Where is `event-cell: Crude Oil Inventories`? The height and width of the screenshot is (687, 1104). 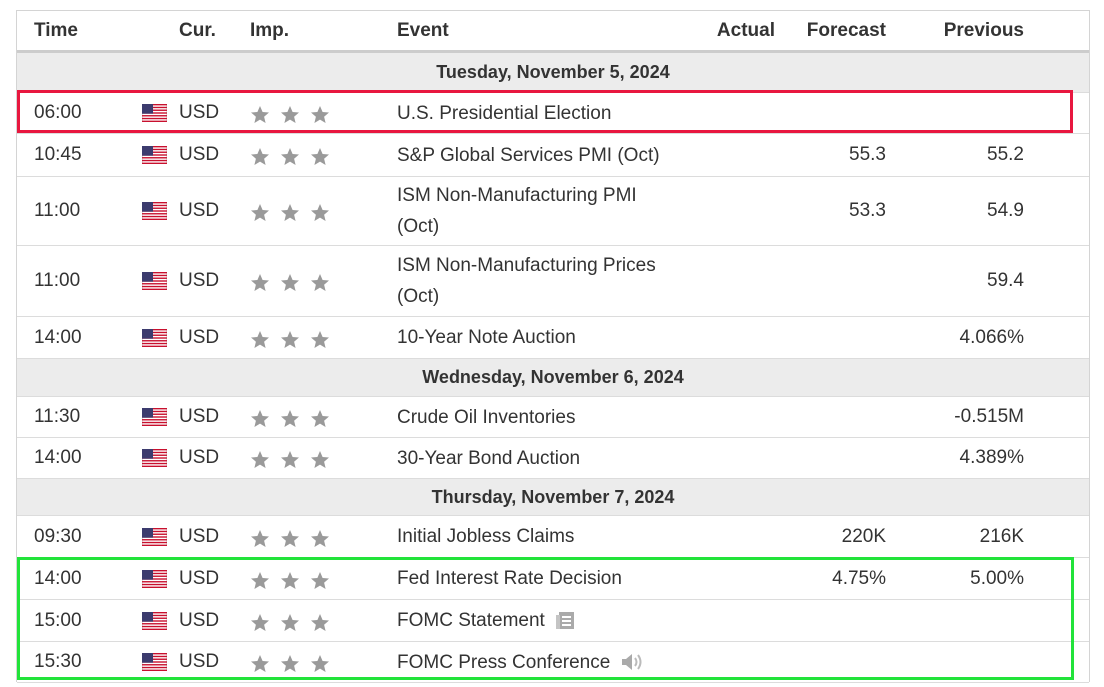 event-cell: Crude Oil Inventories is located at coordinates (539, 417).